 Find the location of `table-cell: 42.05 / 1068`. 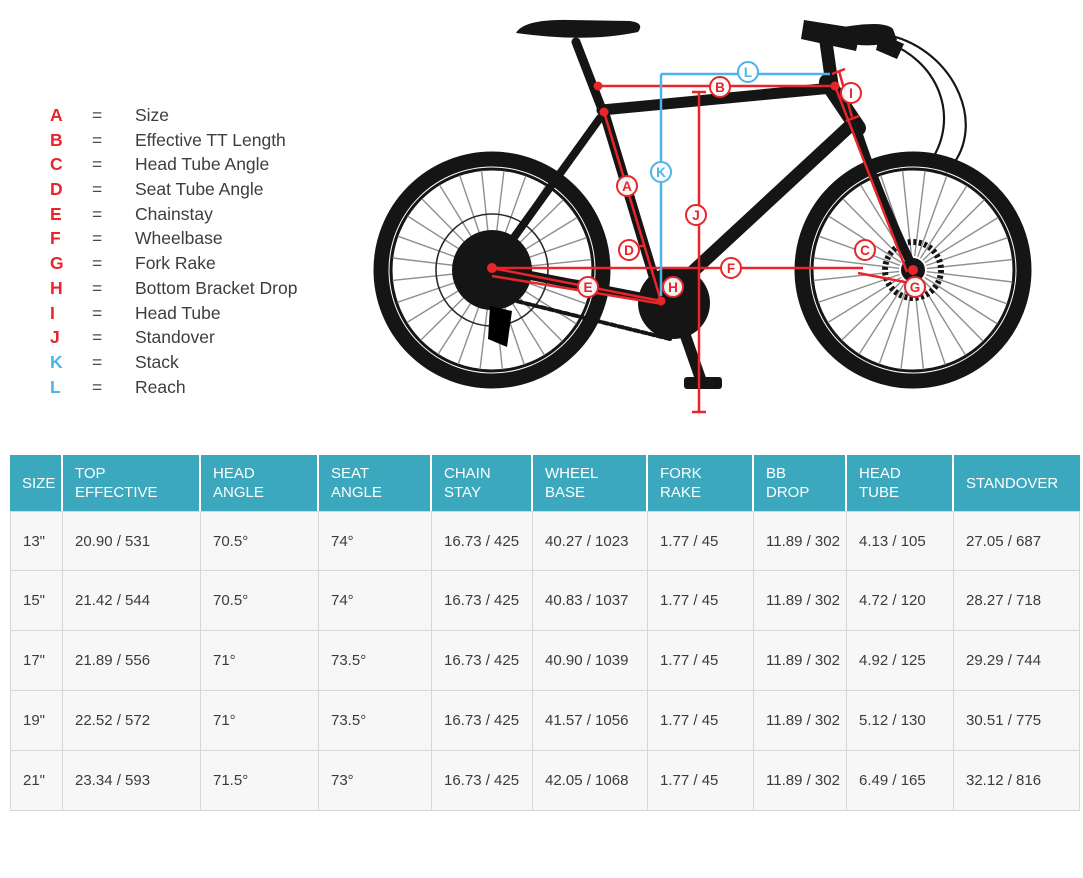

table-cell: 42.05 / 1068 is located at coordinates (590, 781).